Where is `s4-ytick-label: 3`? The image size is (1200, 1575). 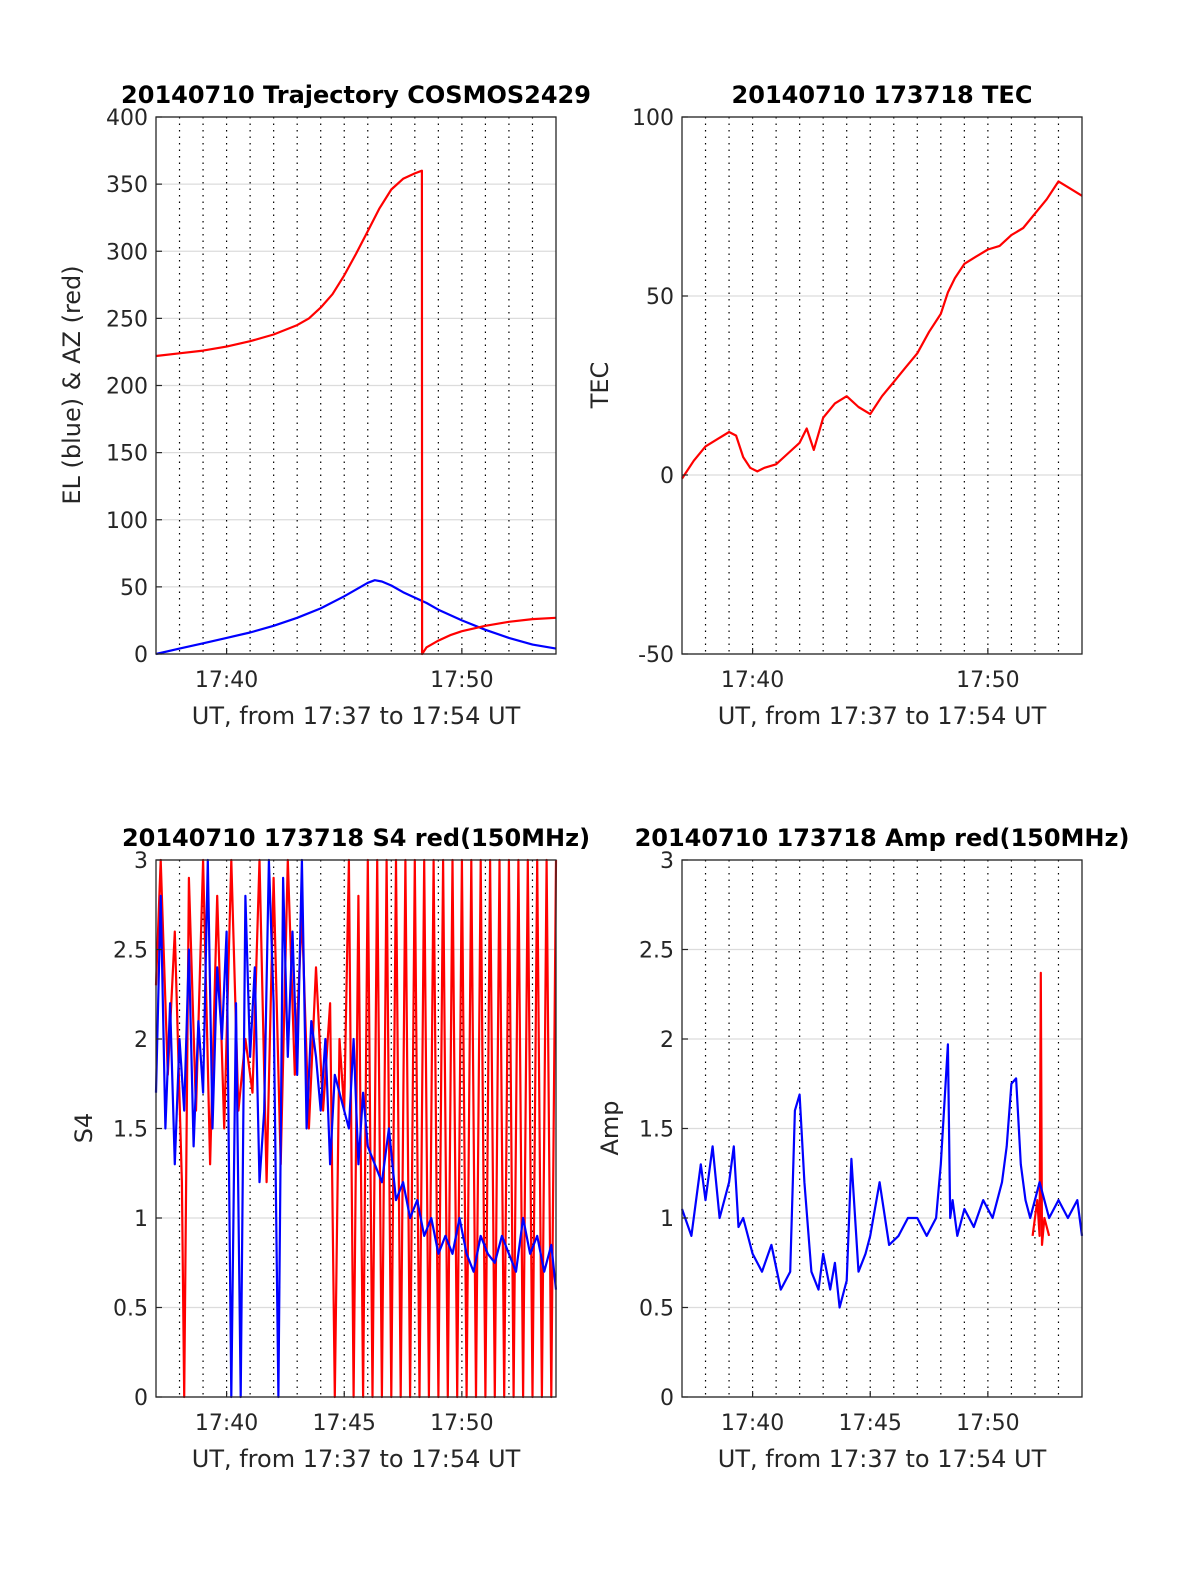
s4-ytick-label: 3 is located at coordinates (141, 861).